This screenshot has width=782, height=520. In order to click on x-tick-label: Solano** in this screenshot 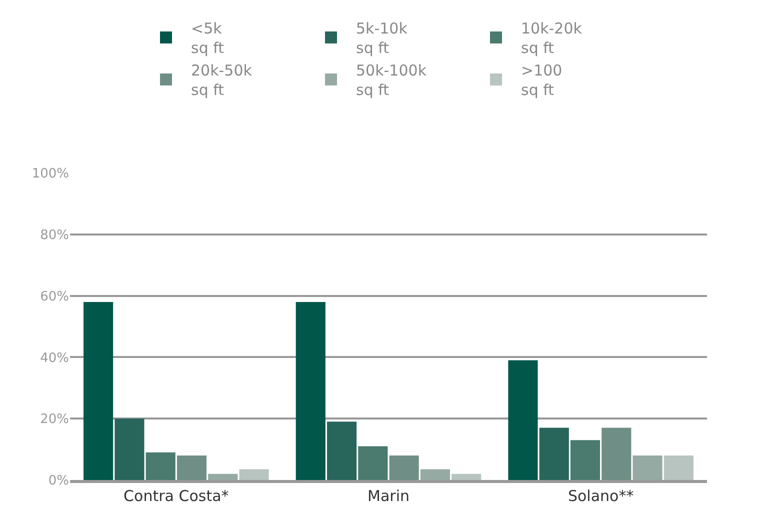, I will do `click(601, 496)`.